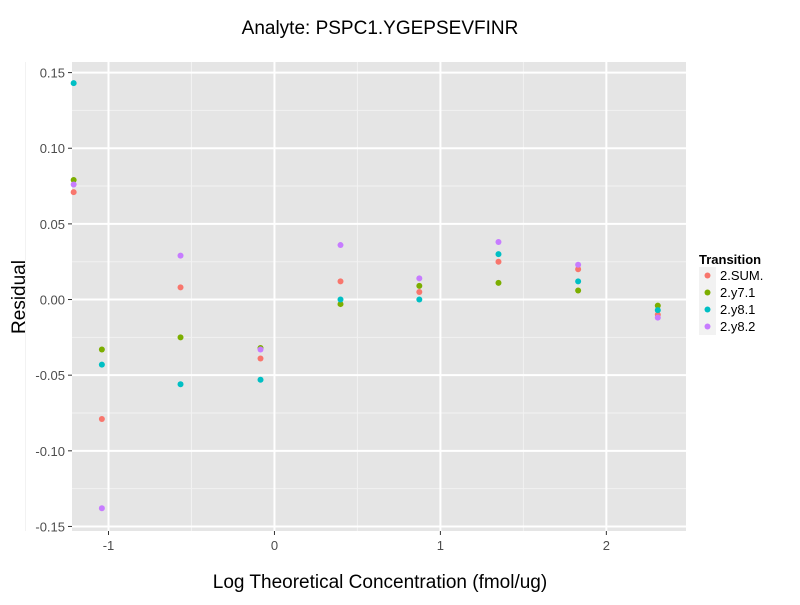 This screenshot has width=800, height=605. What do you see at coordinates (737, 326) in the screenshot?
I see `legend-label: 2.y8.2` at bounding box center [737, 326].